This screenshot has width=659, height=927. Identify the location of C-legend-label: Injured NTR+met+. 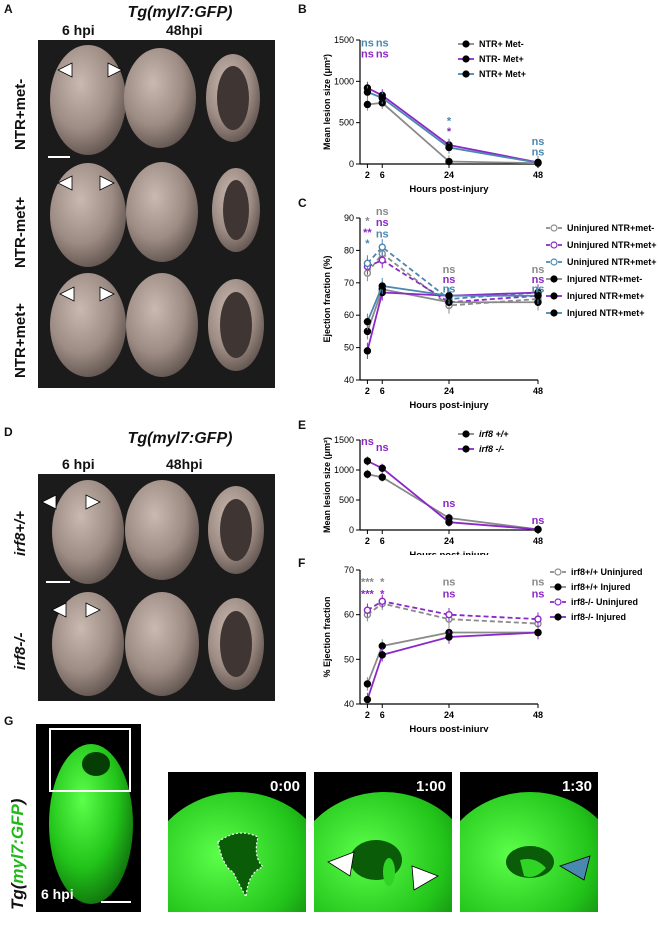
(606, 296).